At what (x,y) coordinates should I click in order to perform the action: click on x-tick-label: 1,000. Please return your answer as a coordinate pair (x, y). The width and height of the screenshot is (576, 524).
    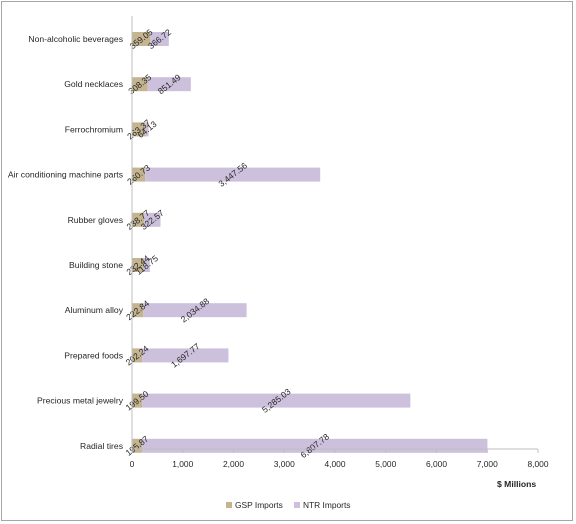
    Looking at the image, I should click on (182, 464).